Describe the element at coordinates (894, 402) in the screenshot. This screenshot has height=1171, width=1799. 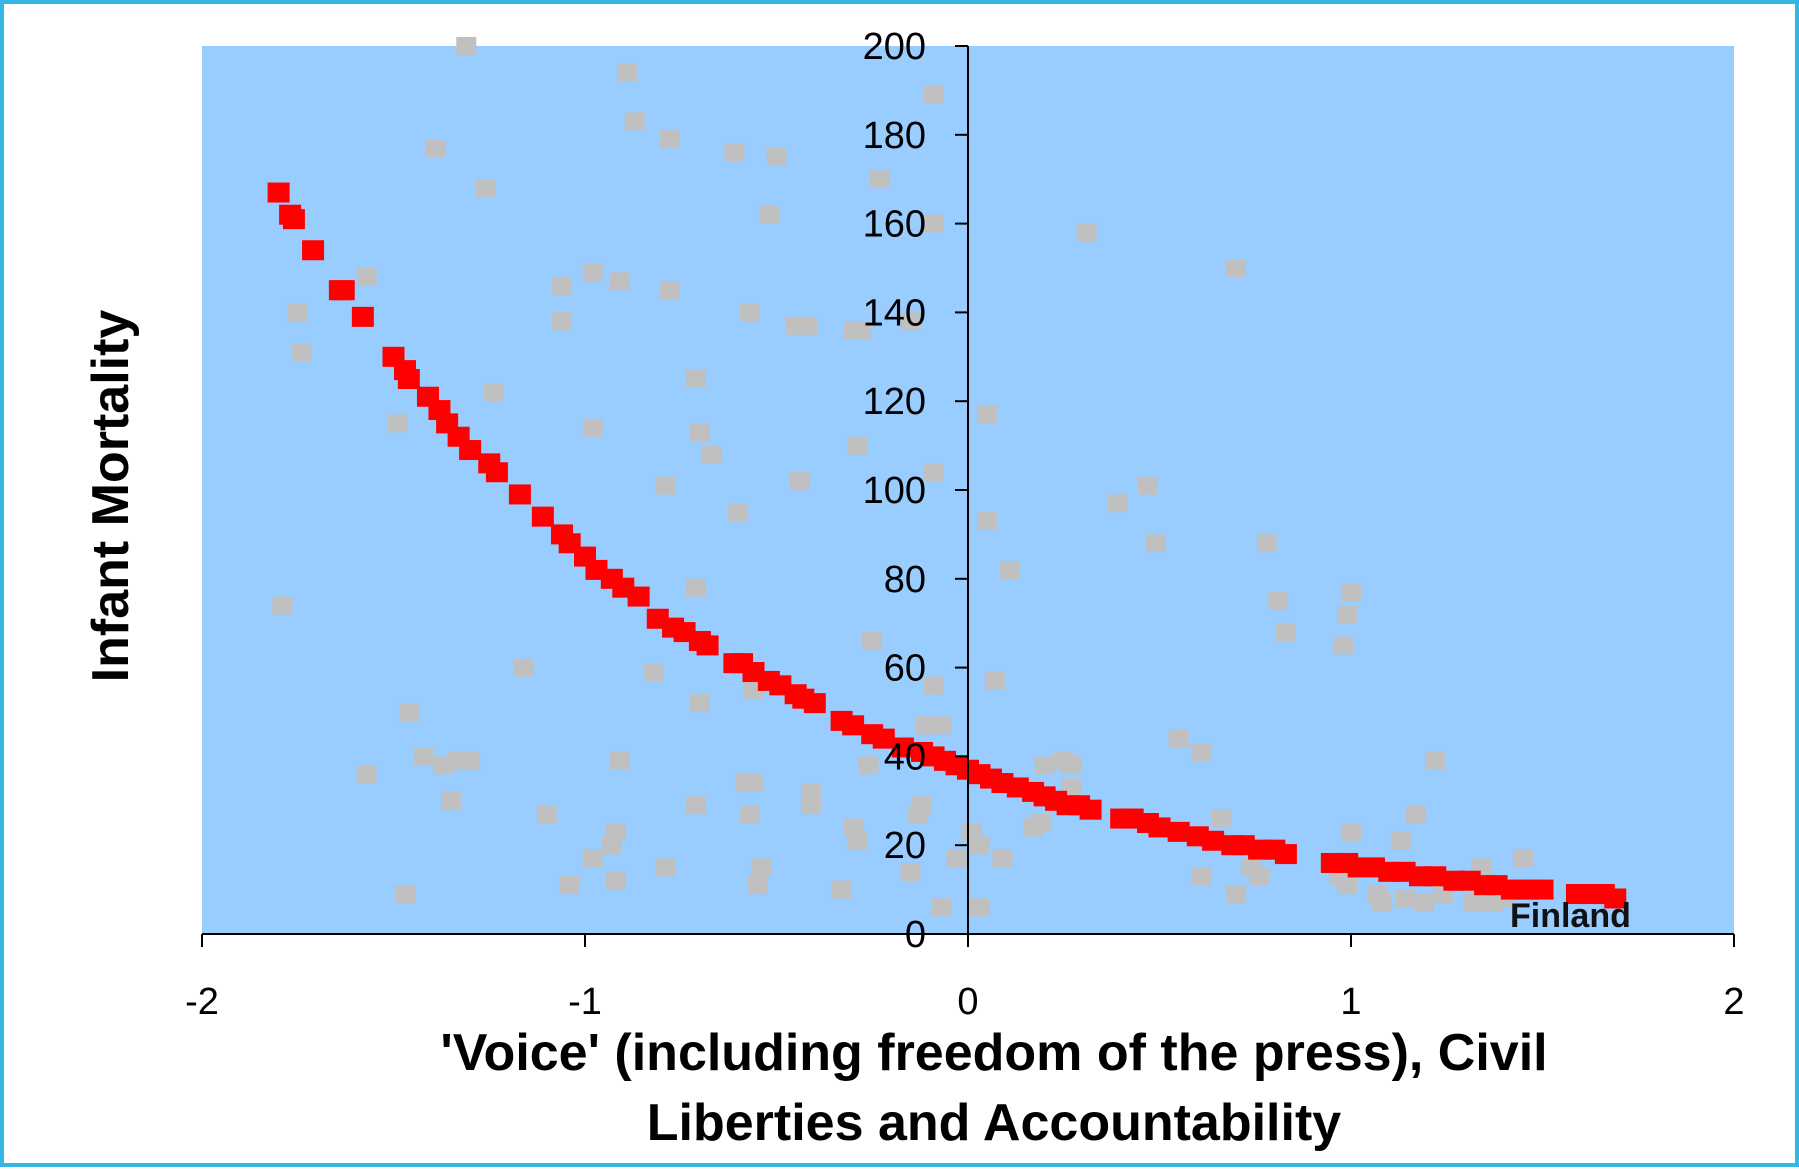
I see `y-tick-label: 120` at that location.